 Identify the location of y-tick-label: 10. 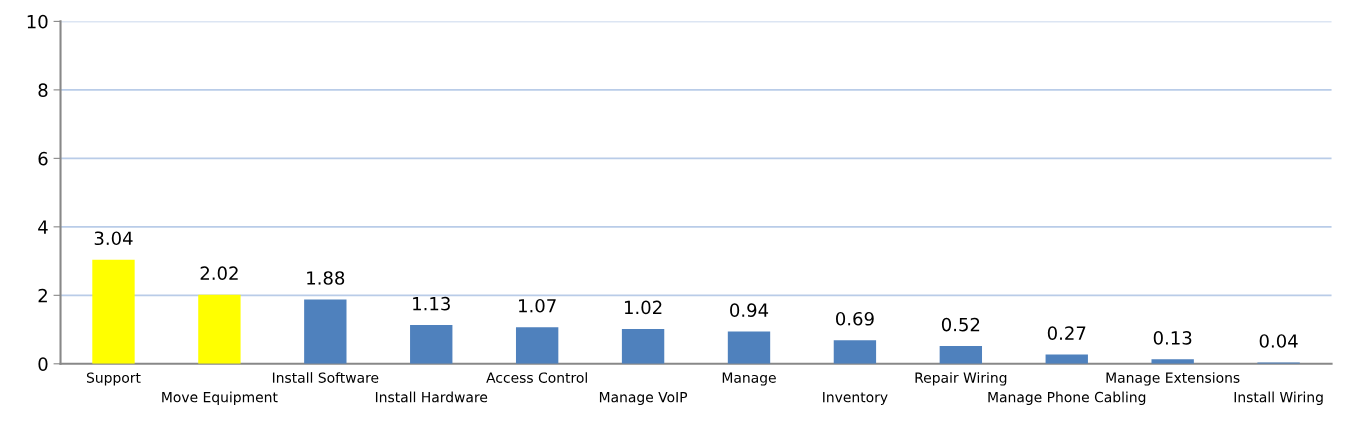
(37, 21).